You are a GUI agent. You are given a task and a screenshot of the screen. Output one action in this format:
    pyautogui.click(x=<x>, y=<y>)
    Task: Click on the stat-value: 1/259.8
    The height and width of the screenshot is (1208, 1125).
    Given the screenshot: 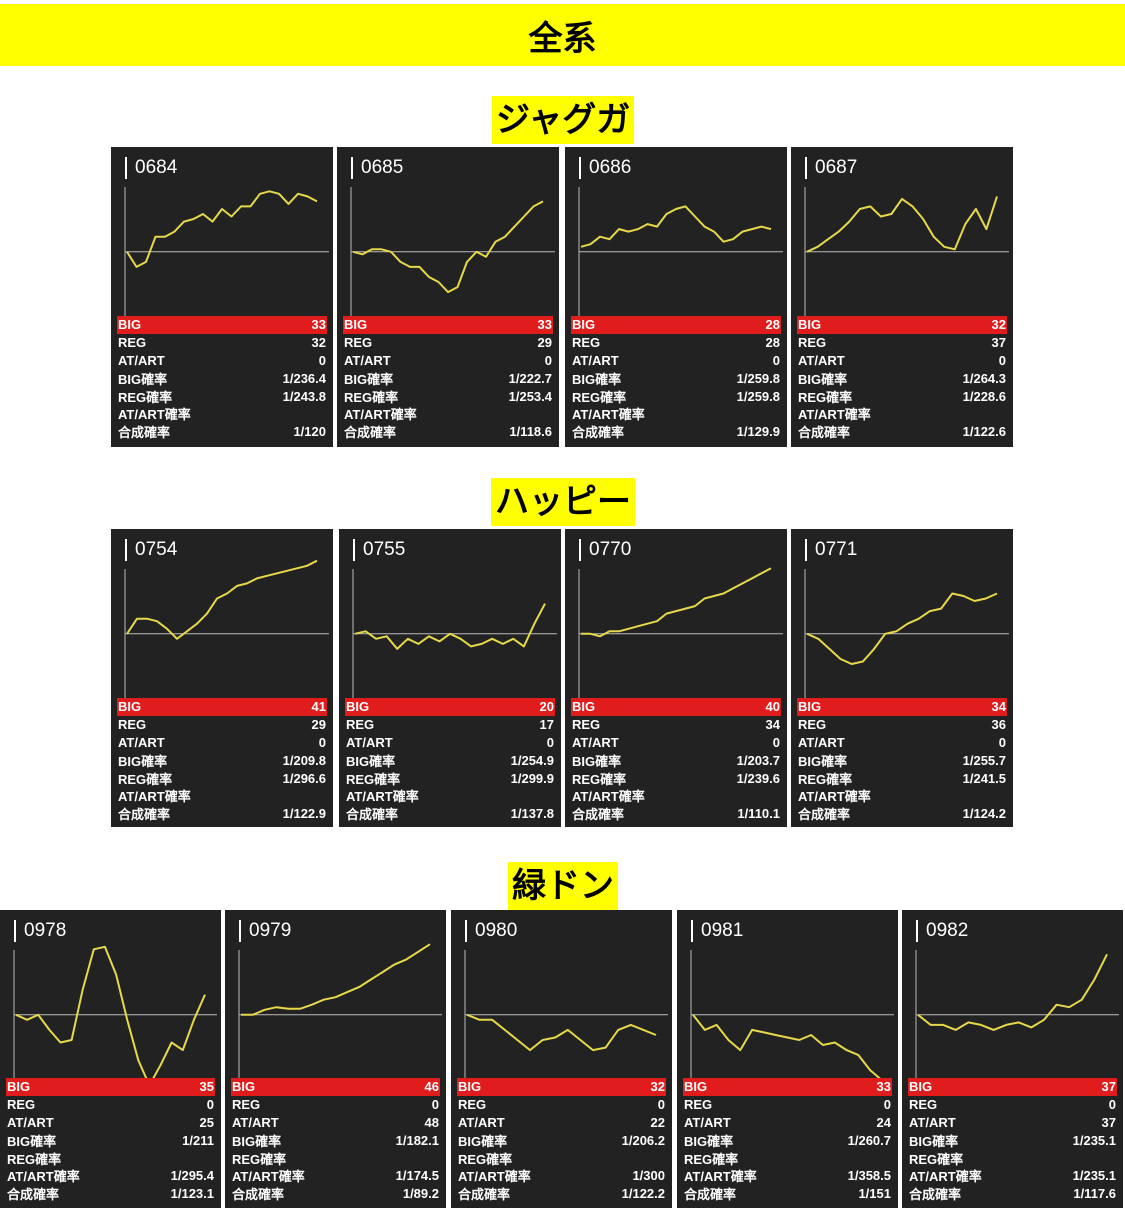 What is the action you would take?
    pyautogui.click(x=758, y=396)
    